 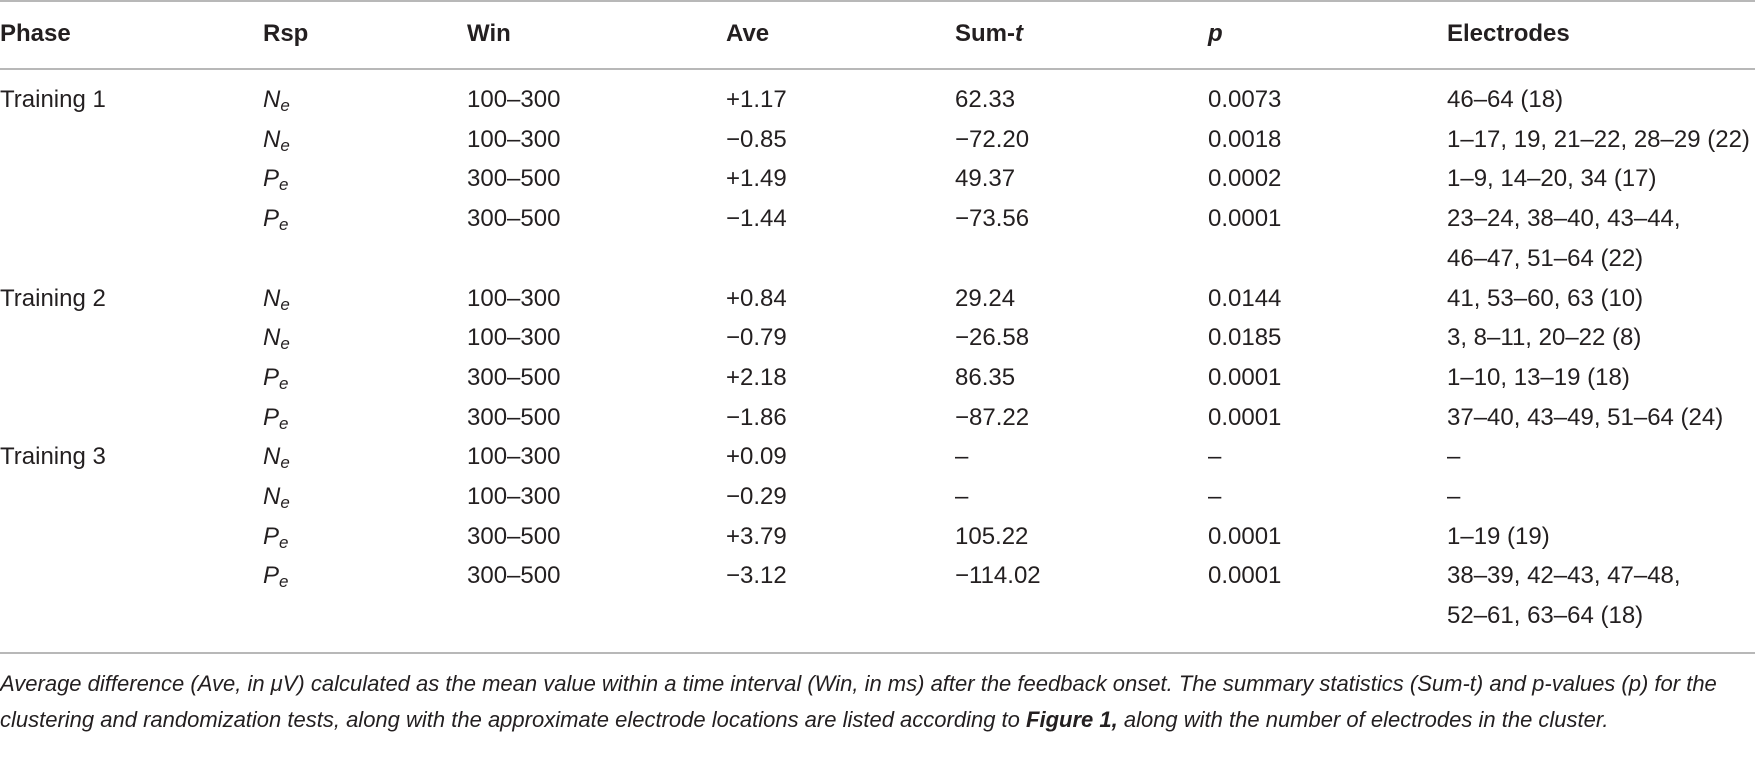 What do you see at coordinates (1585, 417) in the screenshot?
I see `cell-electrodes: 37–40, 43–49, 51–64 (24)` at bounding box center [1585, 417].